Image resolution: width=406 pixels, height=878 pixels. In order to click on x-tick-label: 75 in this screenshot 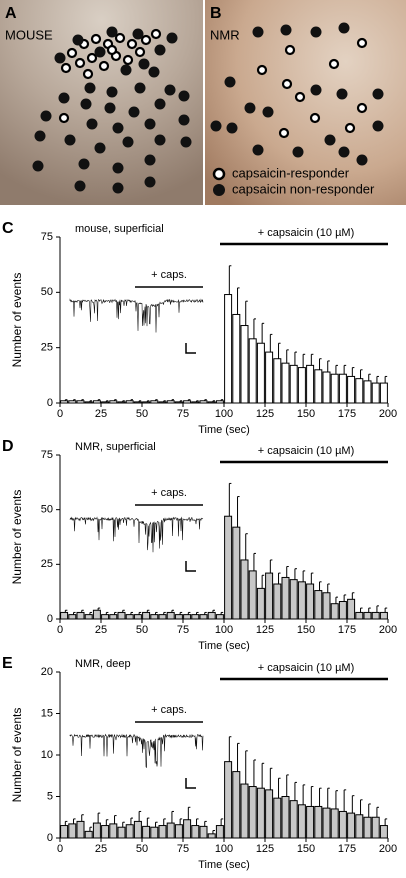, I will do `click(183, 414)`.